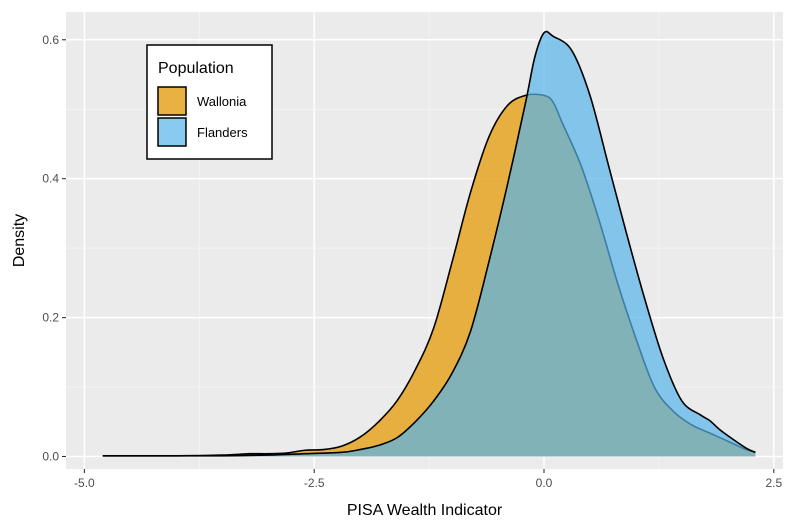 This screenshot has height=529, width=793. I want to click on legend-label-flanders: Flanders, so click(222, 132).